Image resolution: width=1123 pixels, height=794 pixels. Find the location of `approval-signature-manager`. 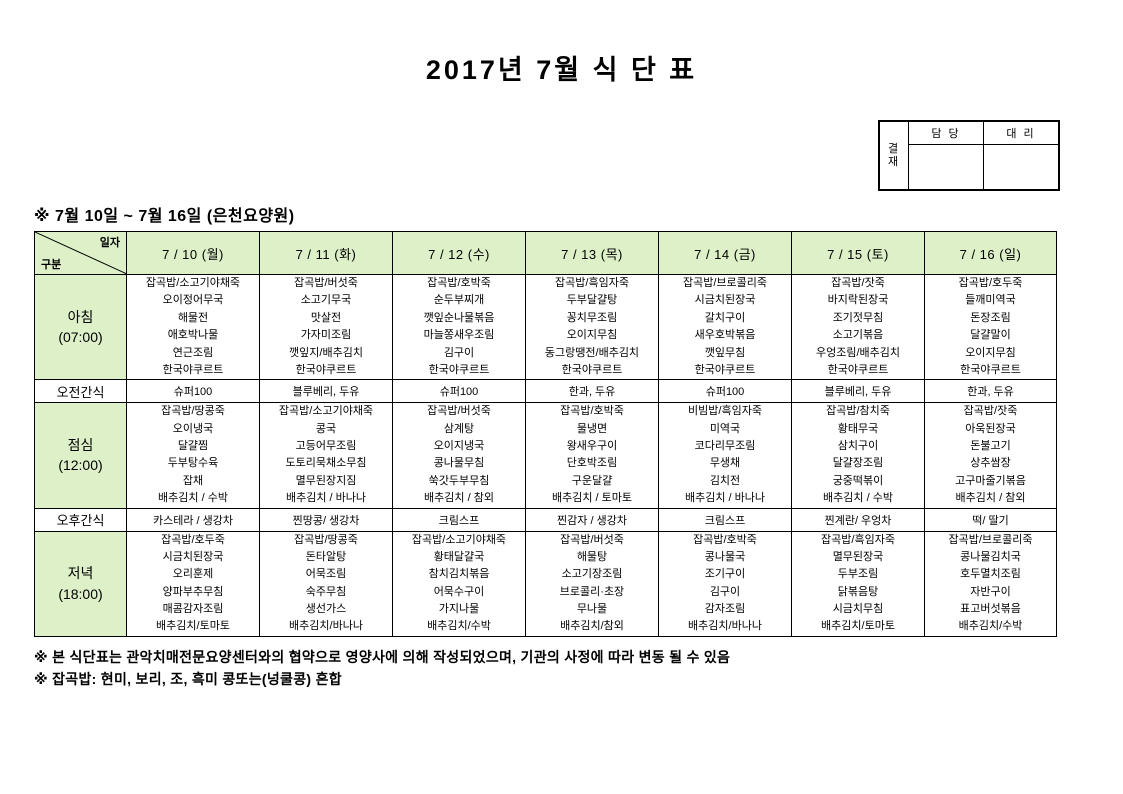

approval-signature-manager is located at coordinates (946, 167).